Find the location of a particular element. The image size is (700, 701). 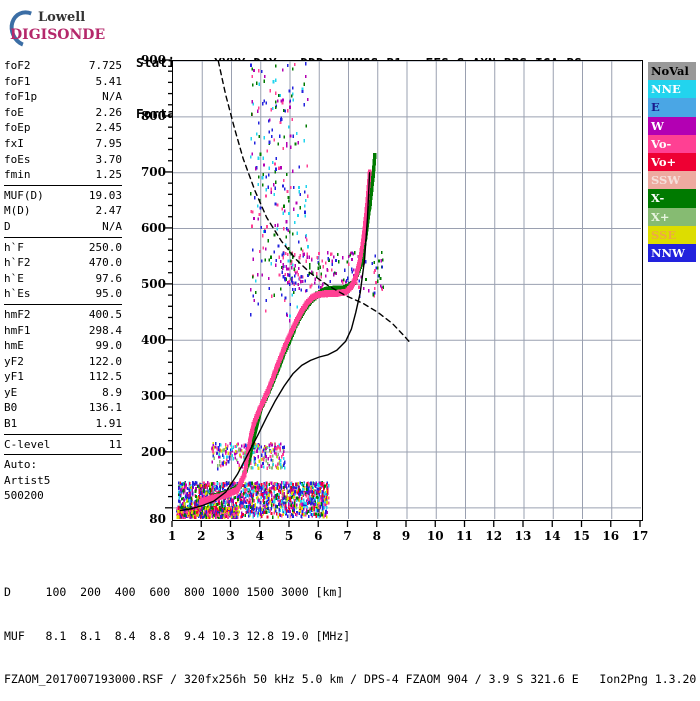

x-tick-label: 6 is located at coordinates (318, 536).